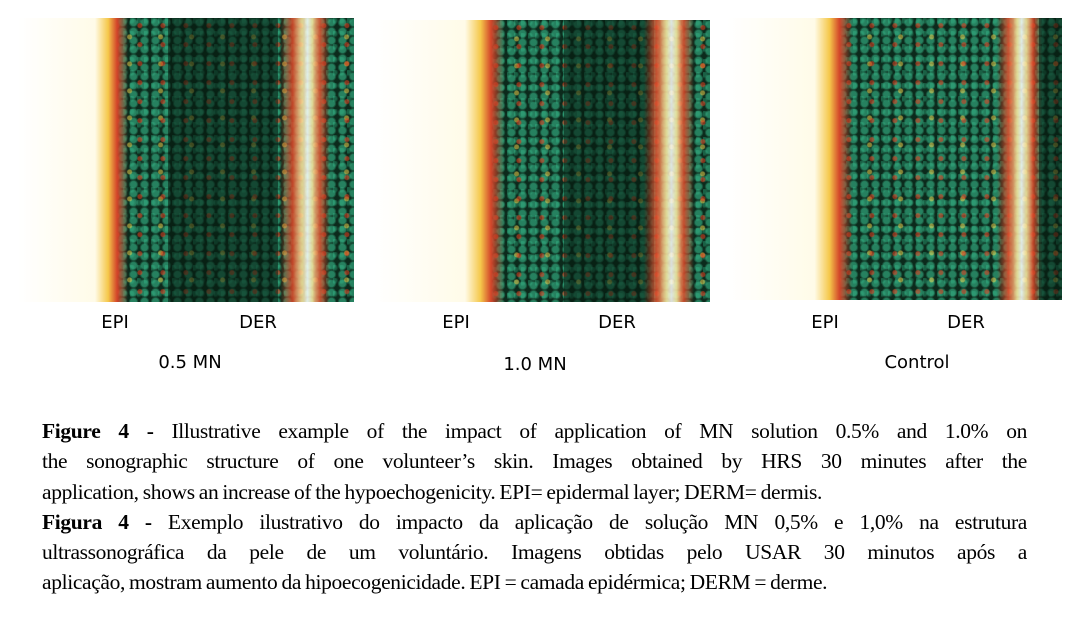  Describe the element at coordinates (186, 160) in the screenshot. I see `sonogram-0-5-mn` at that location.